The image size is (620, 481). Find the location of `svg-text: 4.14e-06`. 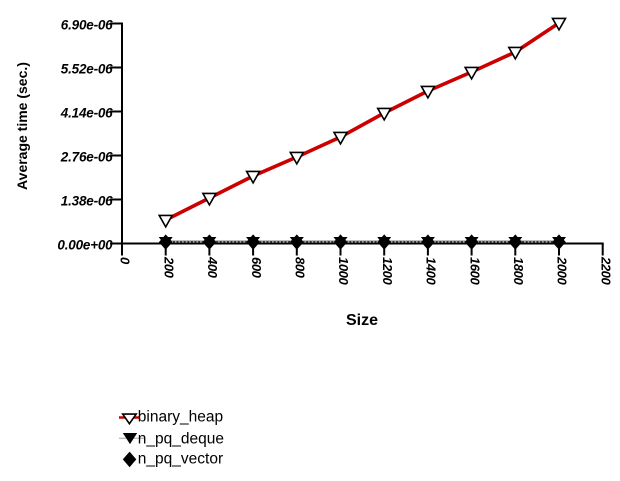

svg-text: 4.14e-06 is located at coordinates (86, 113).